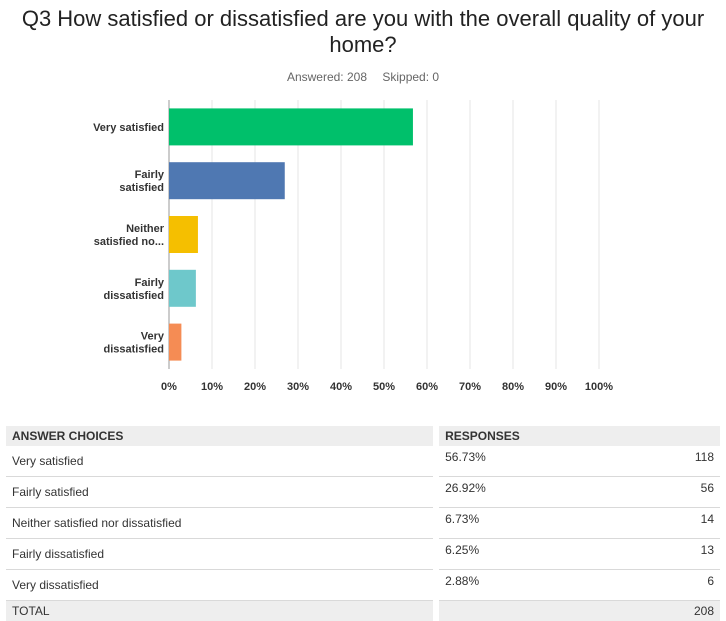  I want to click on header-count, so click(682, 436).